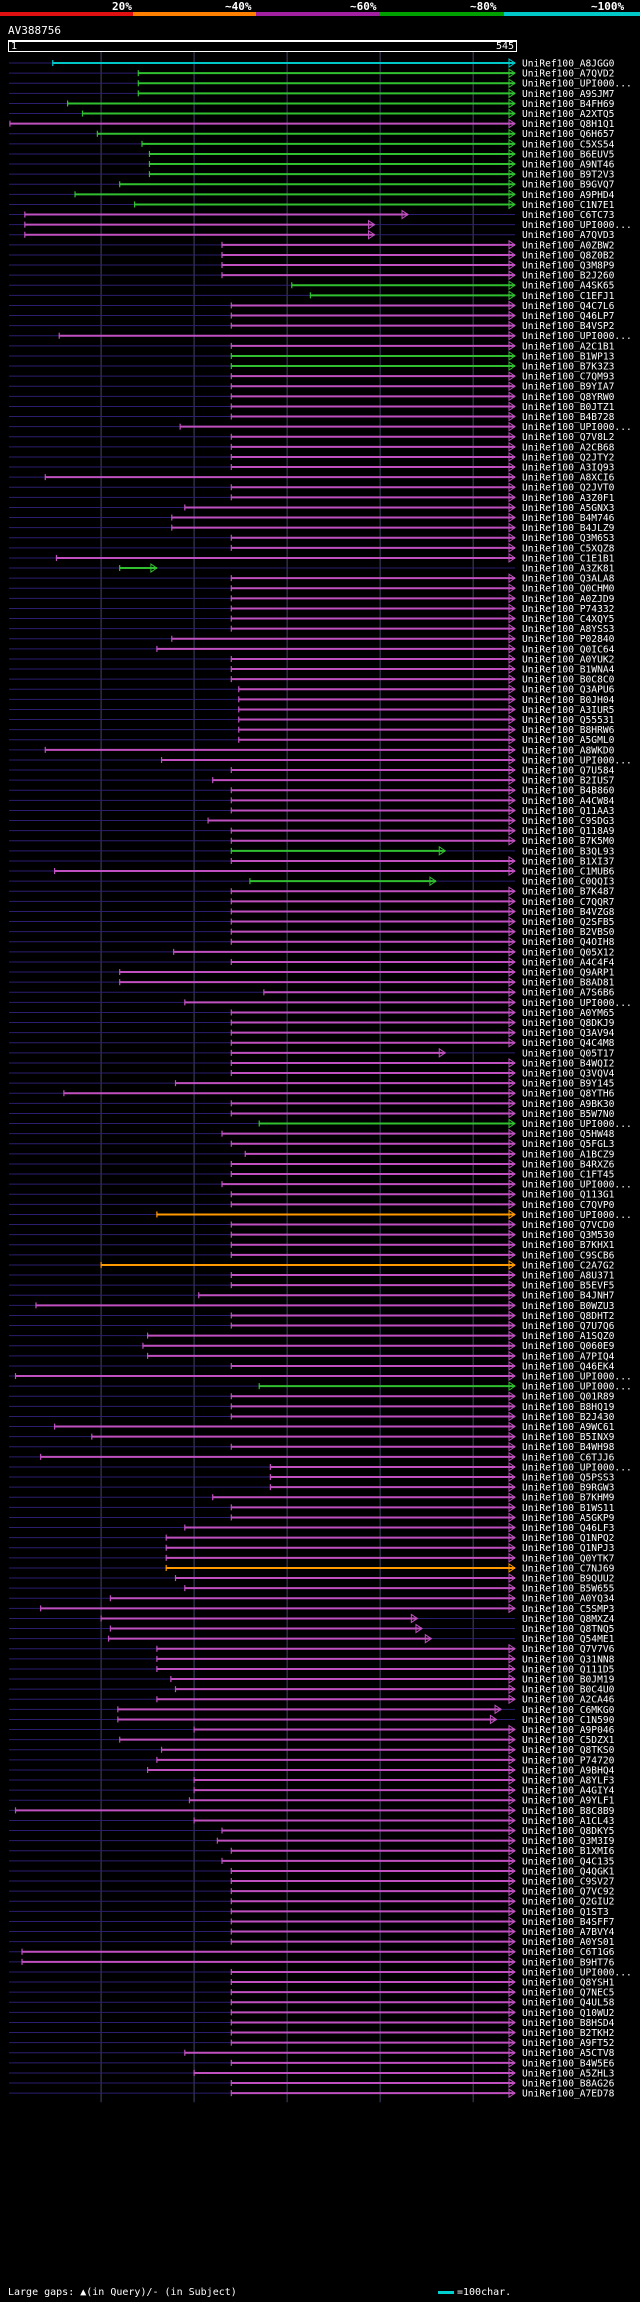 This screenshot has height=2302, width=640. I want to click on hit-label: UniRef100_B1WP13, so click(568, 356).